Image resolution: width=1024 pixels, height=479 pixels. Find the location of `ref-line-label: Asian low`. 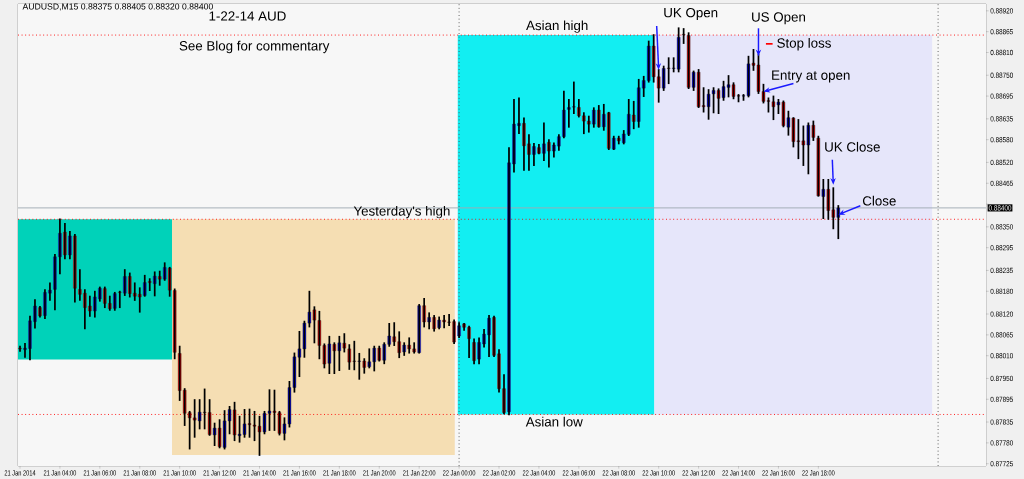

ref-line-label: Asian low is located at coordinates (554, 421).